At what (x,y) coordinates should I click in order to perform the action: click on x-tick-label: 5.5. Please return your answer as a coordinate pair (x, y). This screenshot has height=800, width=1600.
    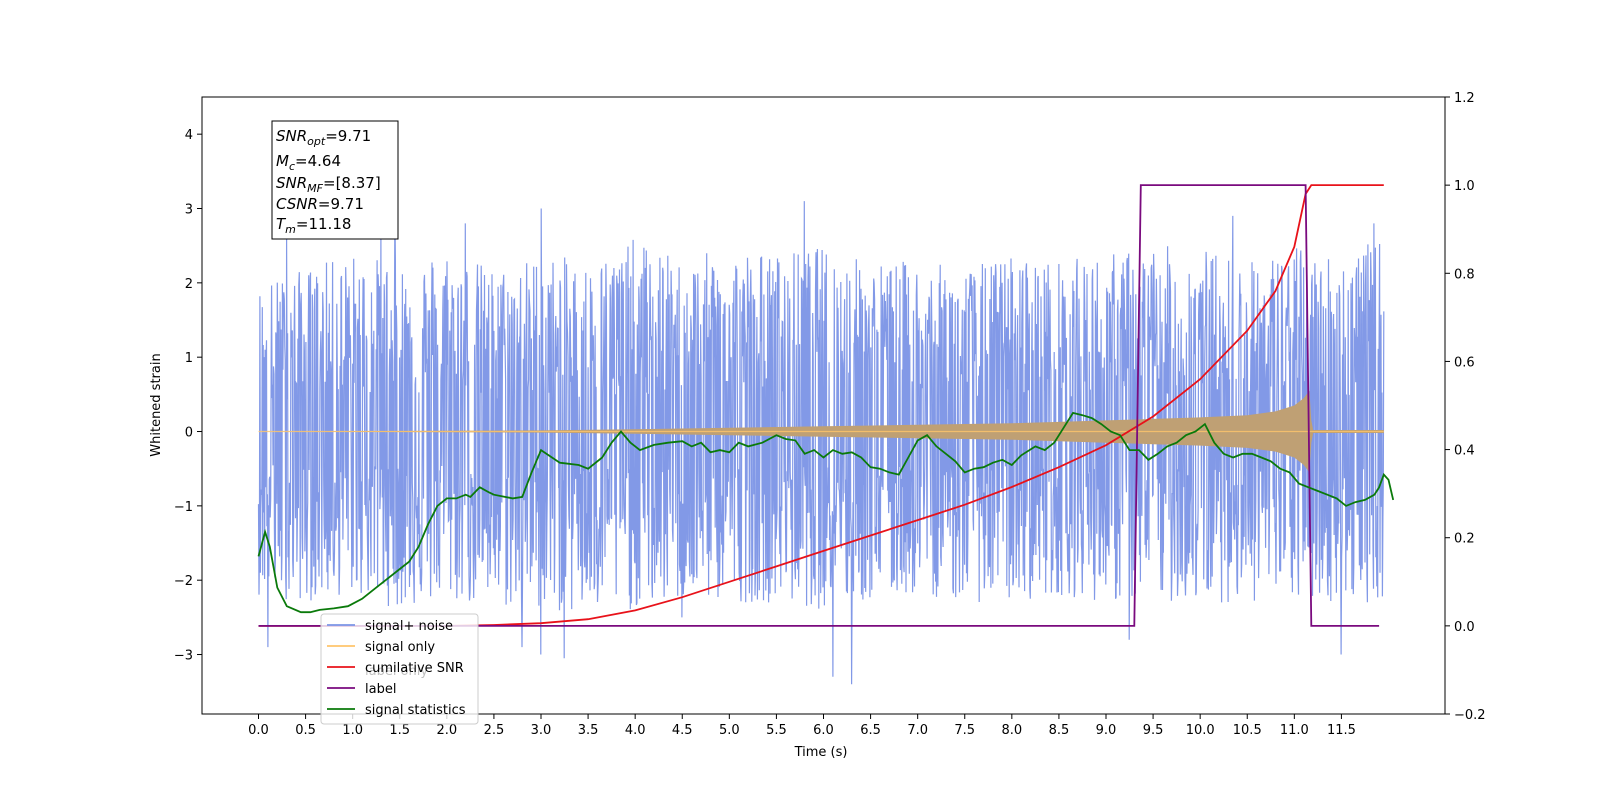
    Looking at the image, I should click on (776, 730).